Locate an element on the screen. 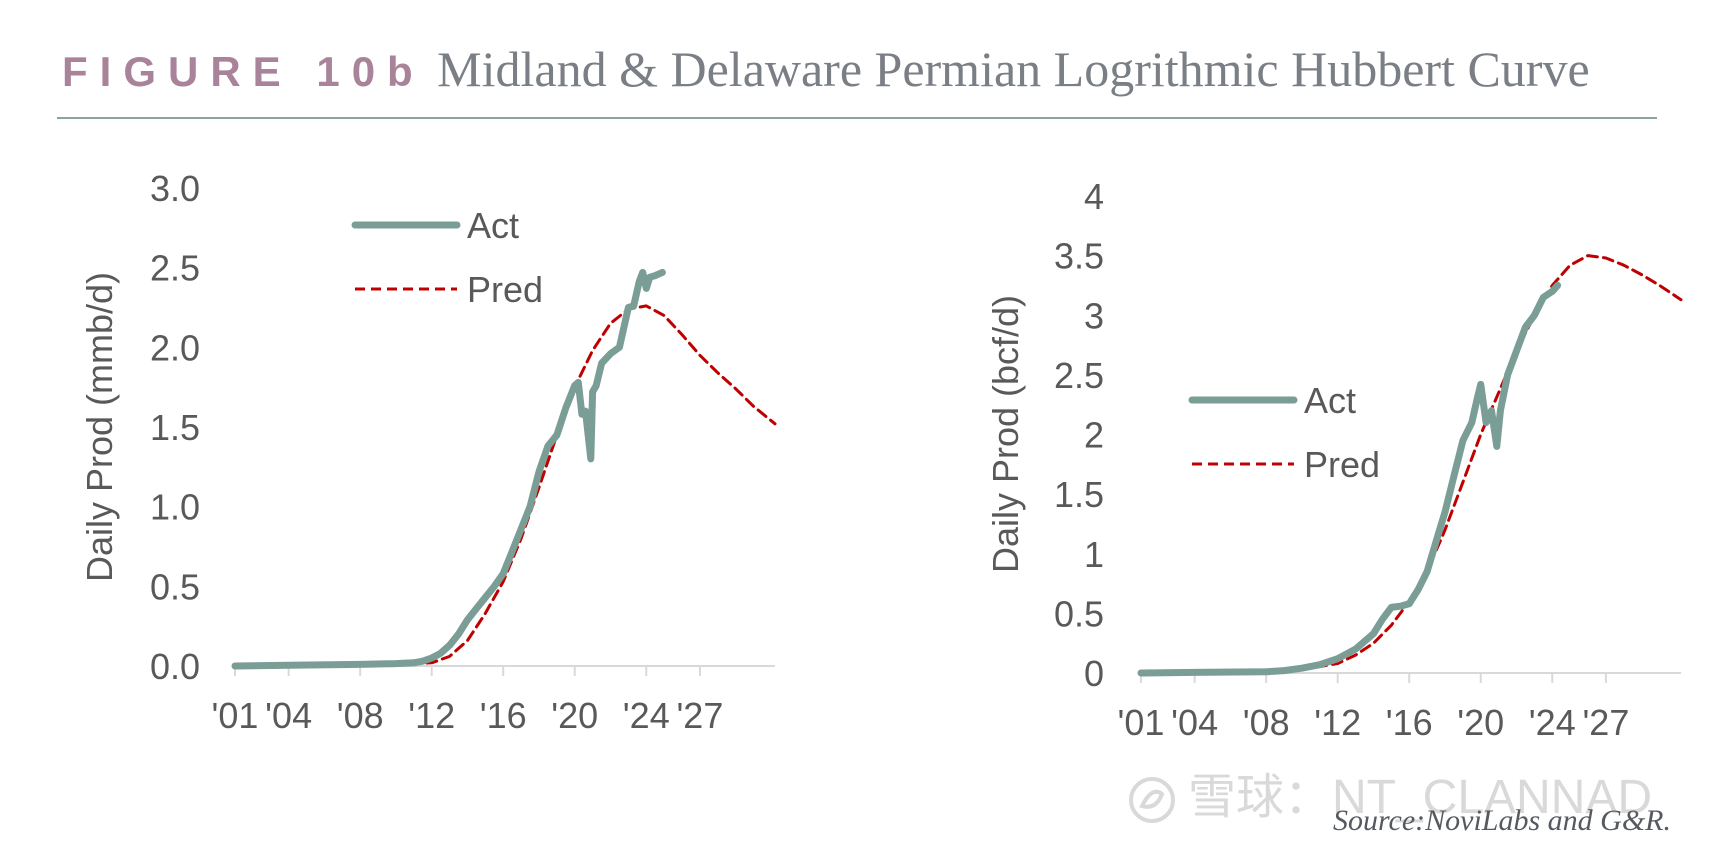 The height and width of the screenshot is (847, 1711). watermark-text: 雪球：NT_CLANNAD is located at coordinates (1420, 797).